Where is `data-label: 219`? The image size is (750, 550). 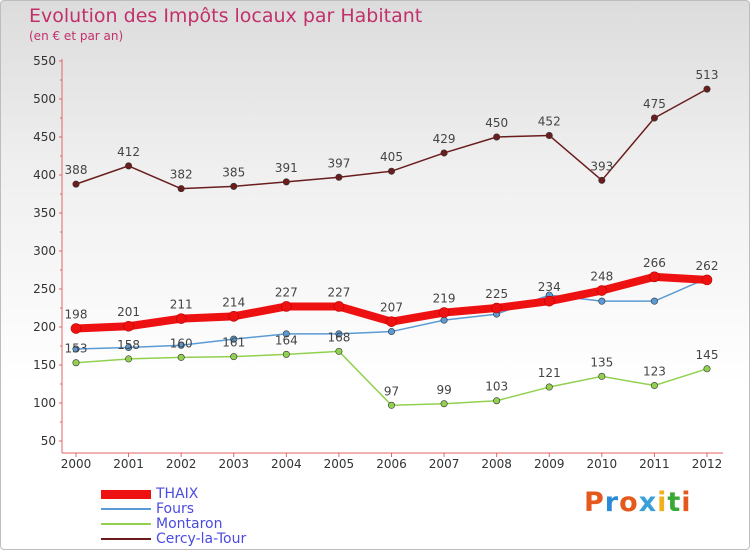
data-label: 219 is located at coordinates (444, 299).